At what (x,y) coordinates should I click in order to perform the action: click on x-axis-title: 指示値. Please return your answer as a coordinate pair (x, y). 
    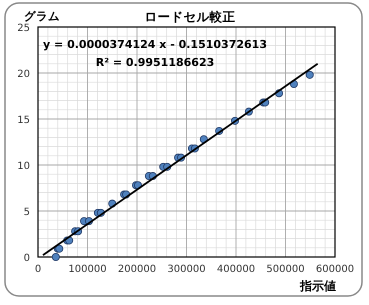
    Looking at the image, I should click on (317, 286).